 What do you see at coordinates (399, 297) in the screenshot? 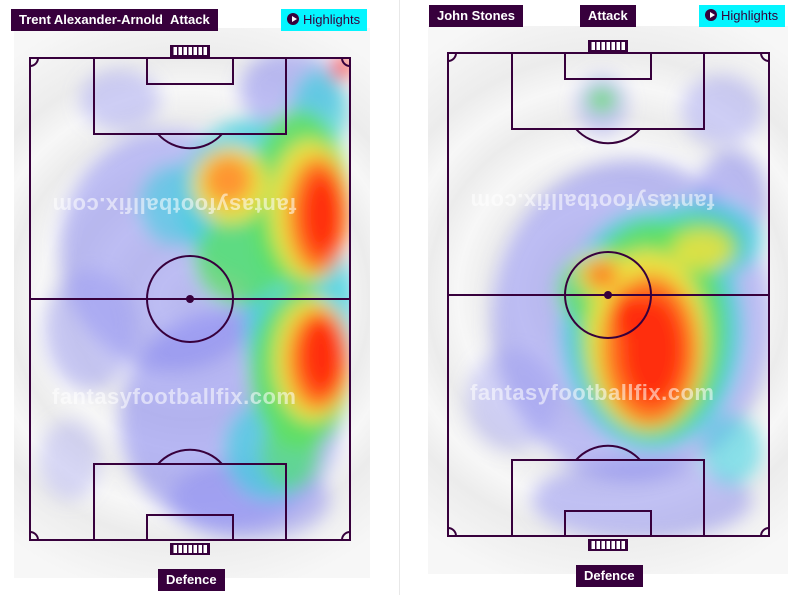
I see `panel-divider` at bounding box center [399, 297].